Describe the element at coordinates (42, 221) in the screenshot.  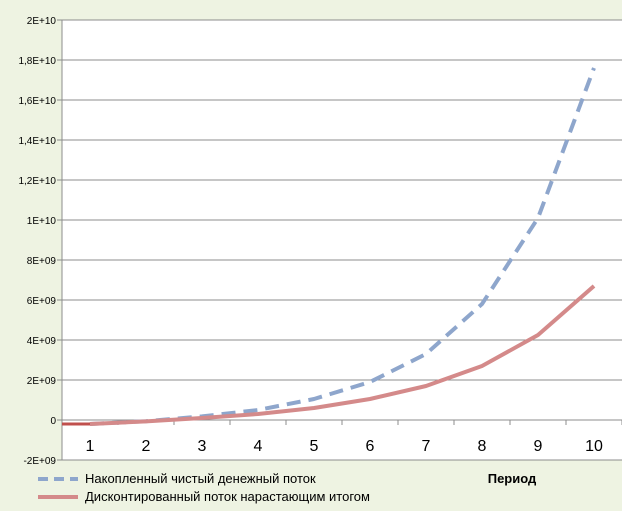
I see `y-tick-label: 1E+10` at that location.